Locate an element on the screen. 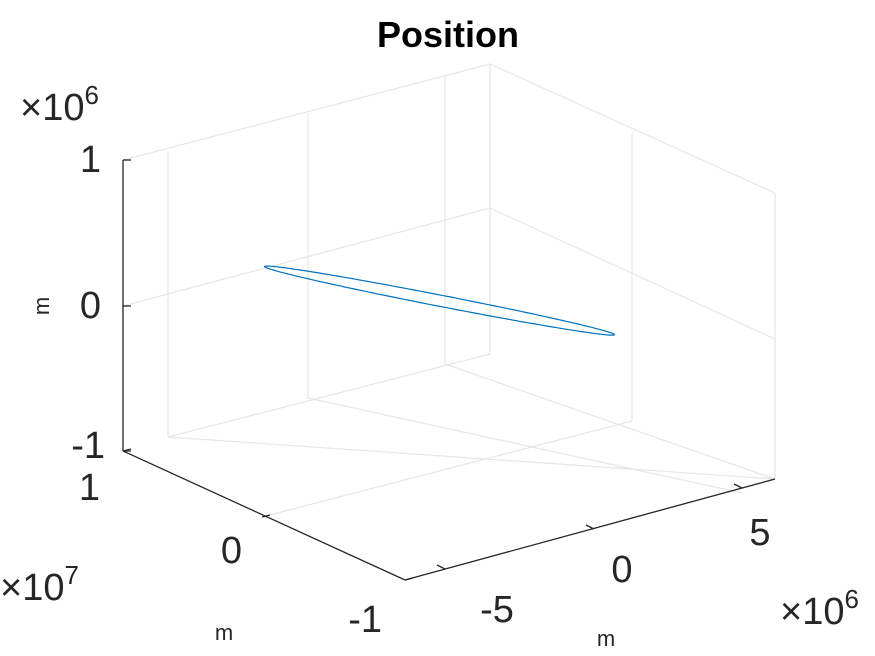 The image size is (875, 656). x-axis-label: m is located at coordinates (606, 638).